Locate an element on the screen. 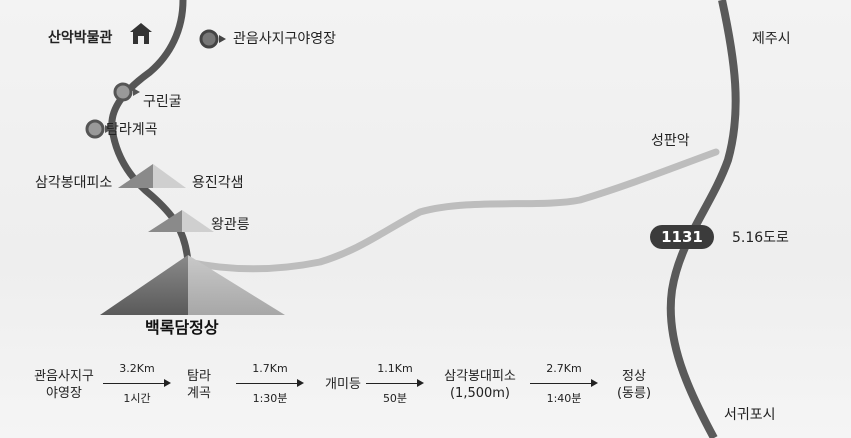 This screenshot has height=438, width=851. course-segment: 2.7Km 1:40분 is located at coordinates (564, 384).